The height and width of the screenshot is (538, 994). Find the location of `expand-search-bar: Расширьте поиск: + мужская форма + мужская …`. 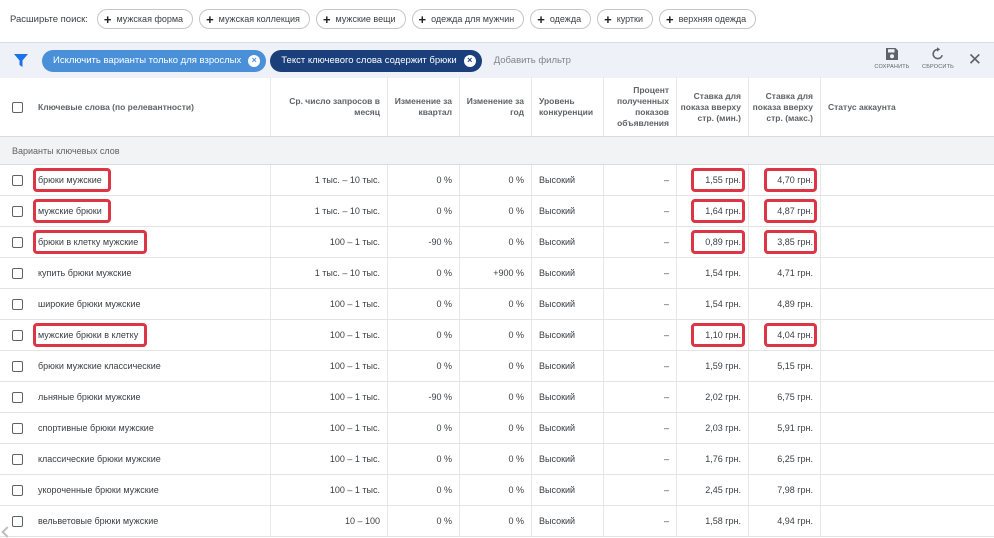

expand-search-bar: Расширьте поиск: + мужская форма + мужская … is located at coordinates (497, 19).